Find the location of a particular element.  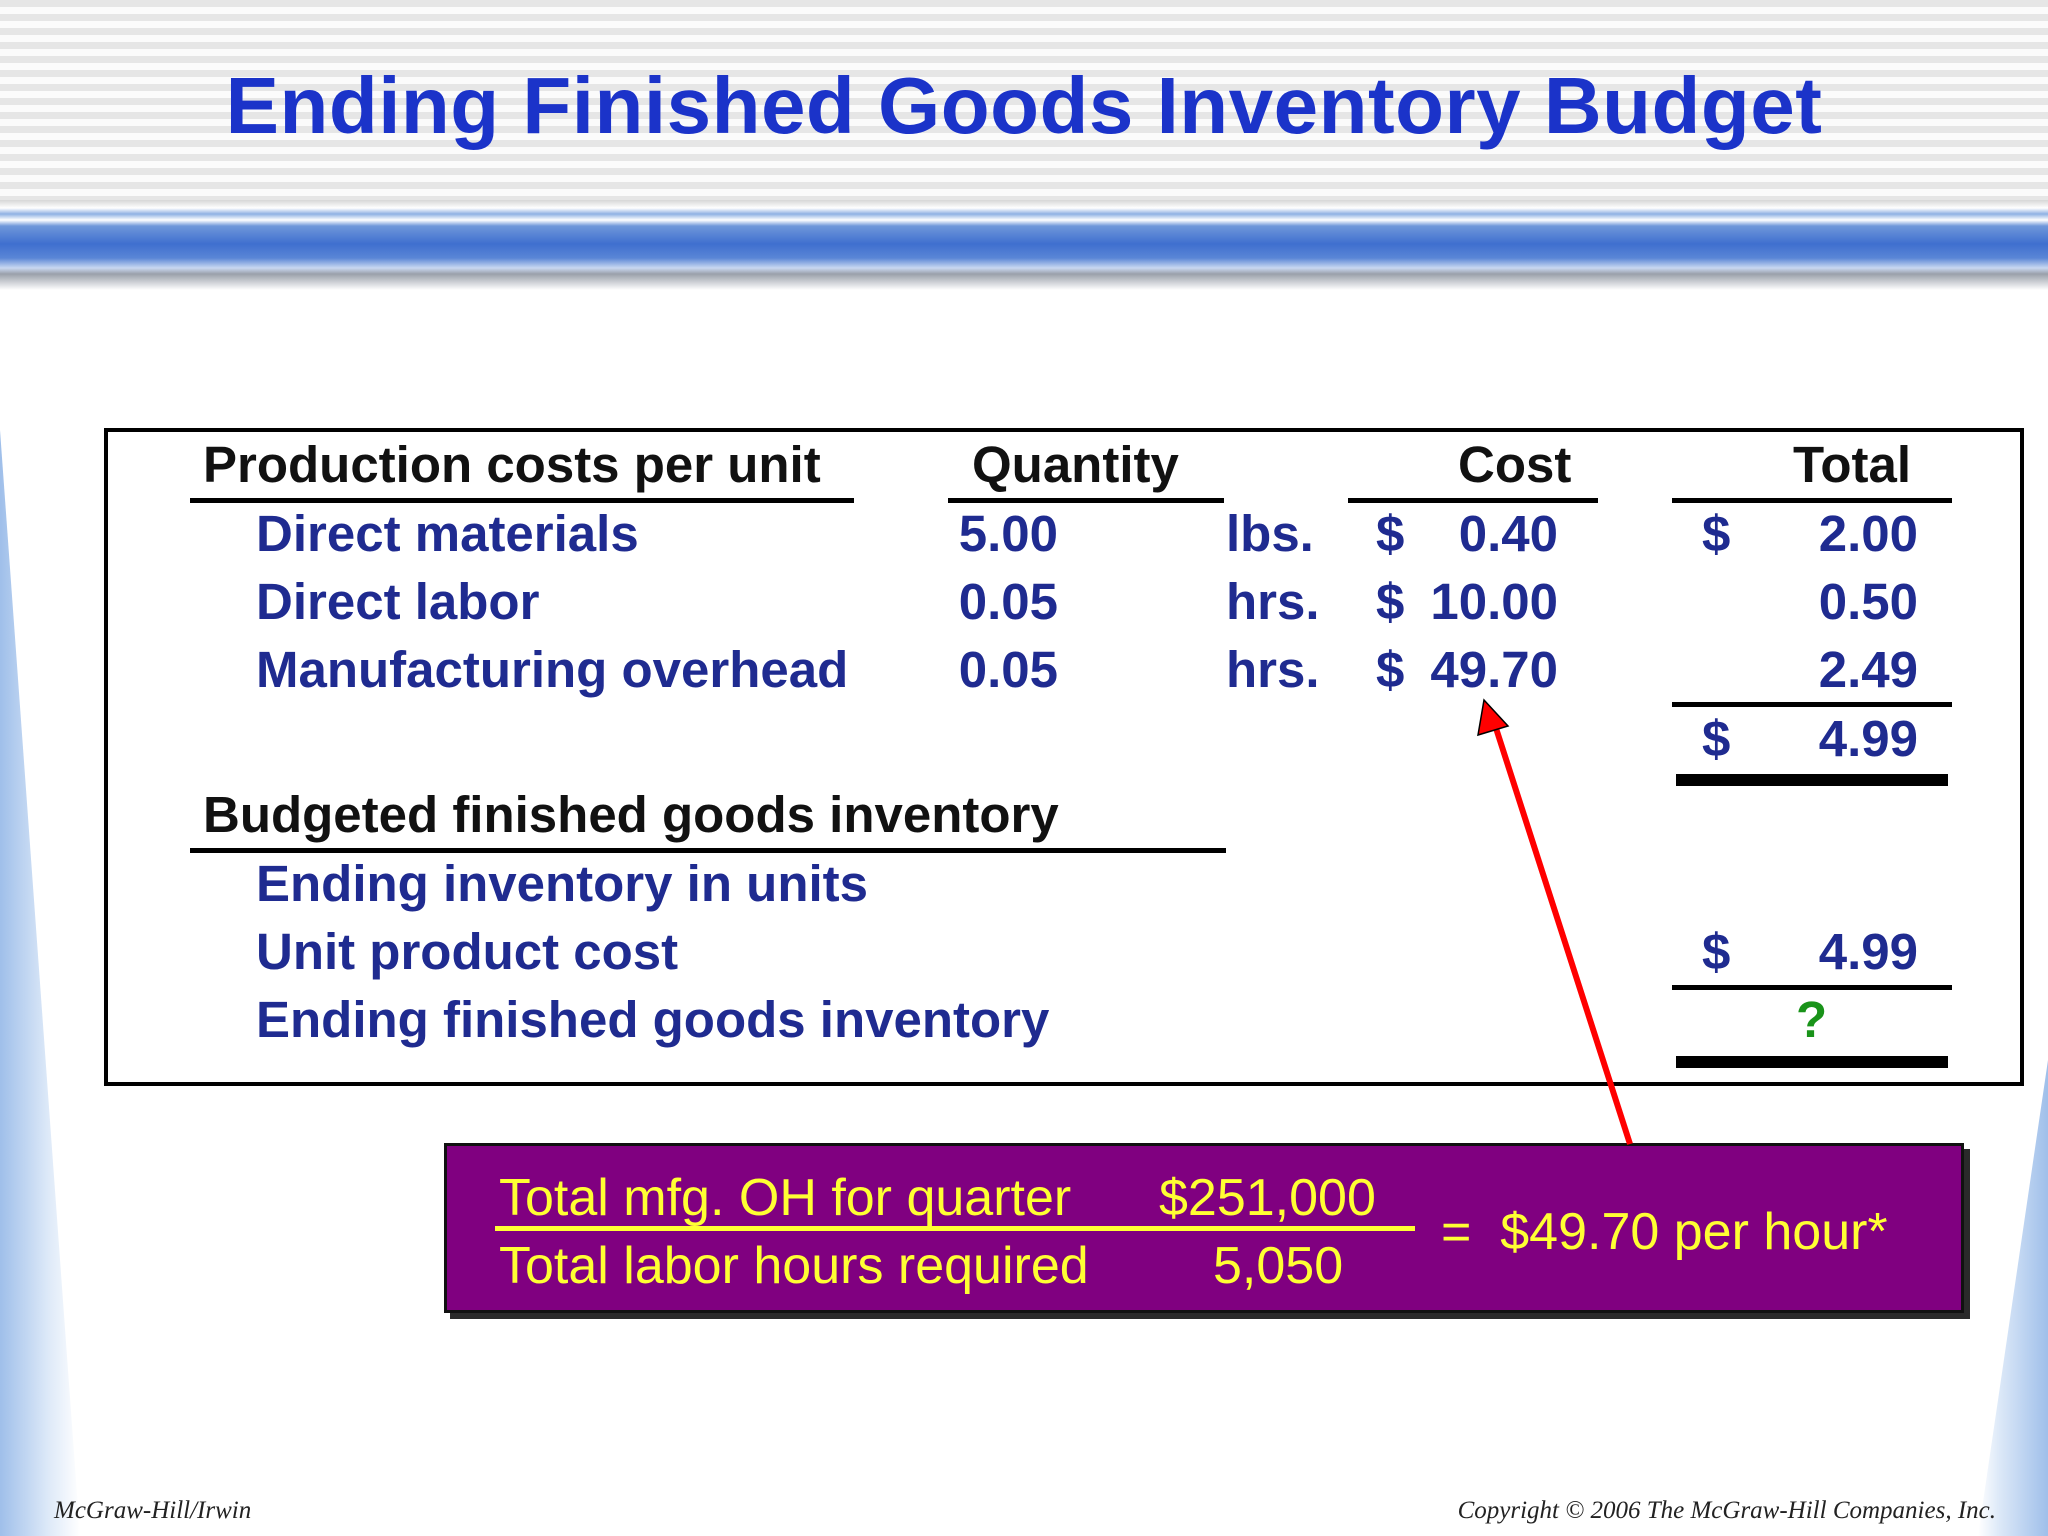

unit-total-sign: $ is located at coordinates (1716, 738).